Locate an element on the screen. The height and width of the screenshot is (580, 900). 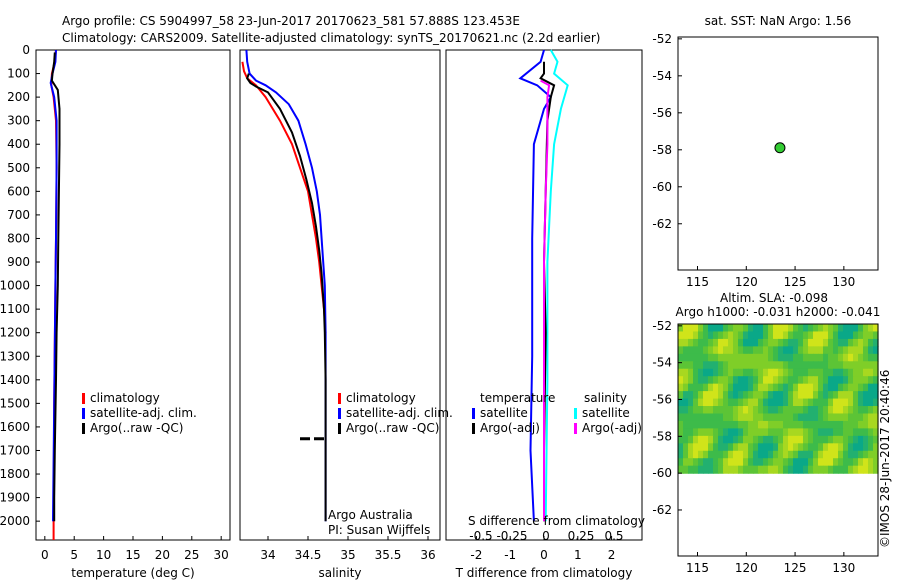
sla-map-ytick-label: -58 is located at coordinates (662, 436).